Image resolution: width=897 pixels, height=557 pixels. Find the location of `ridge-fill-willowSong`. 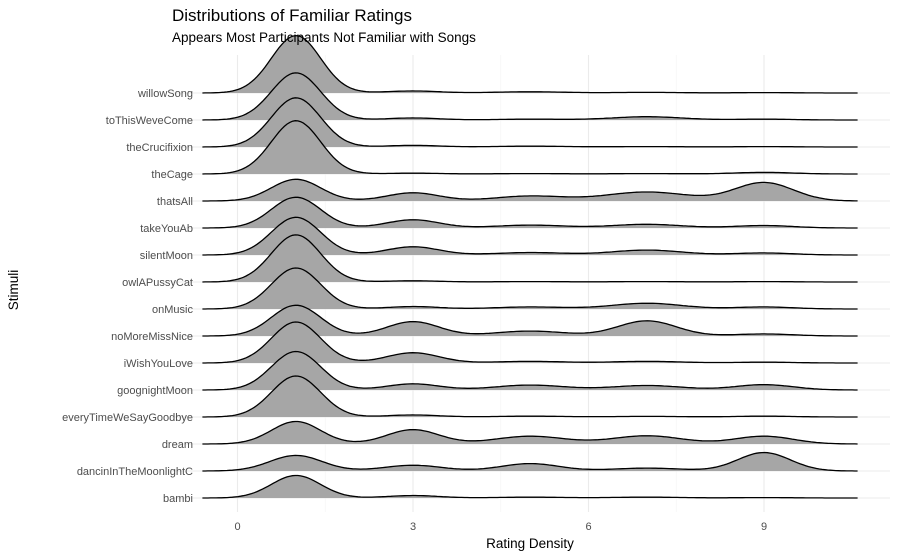

ridge-fill-willowSong is located at coordinates (530, 64).